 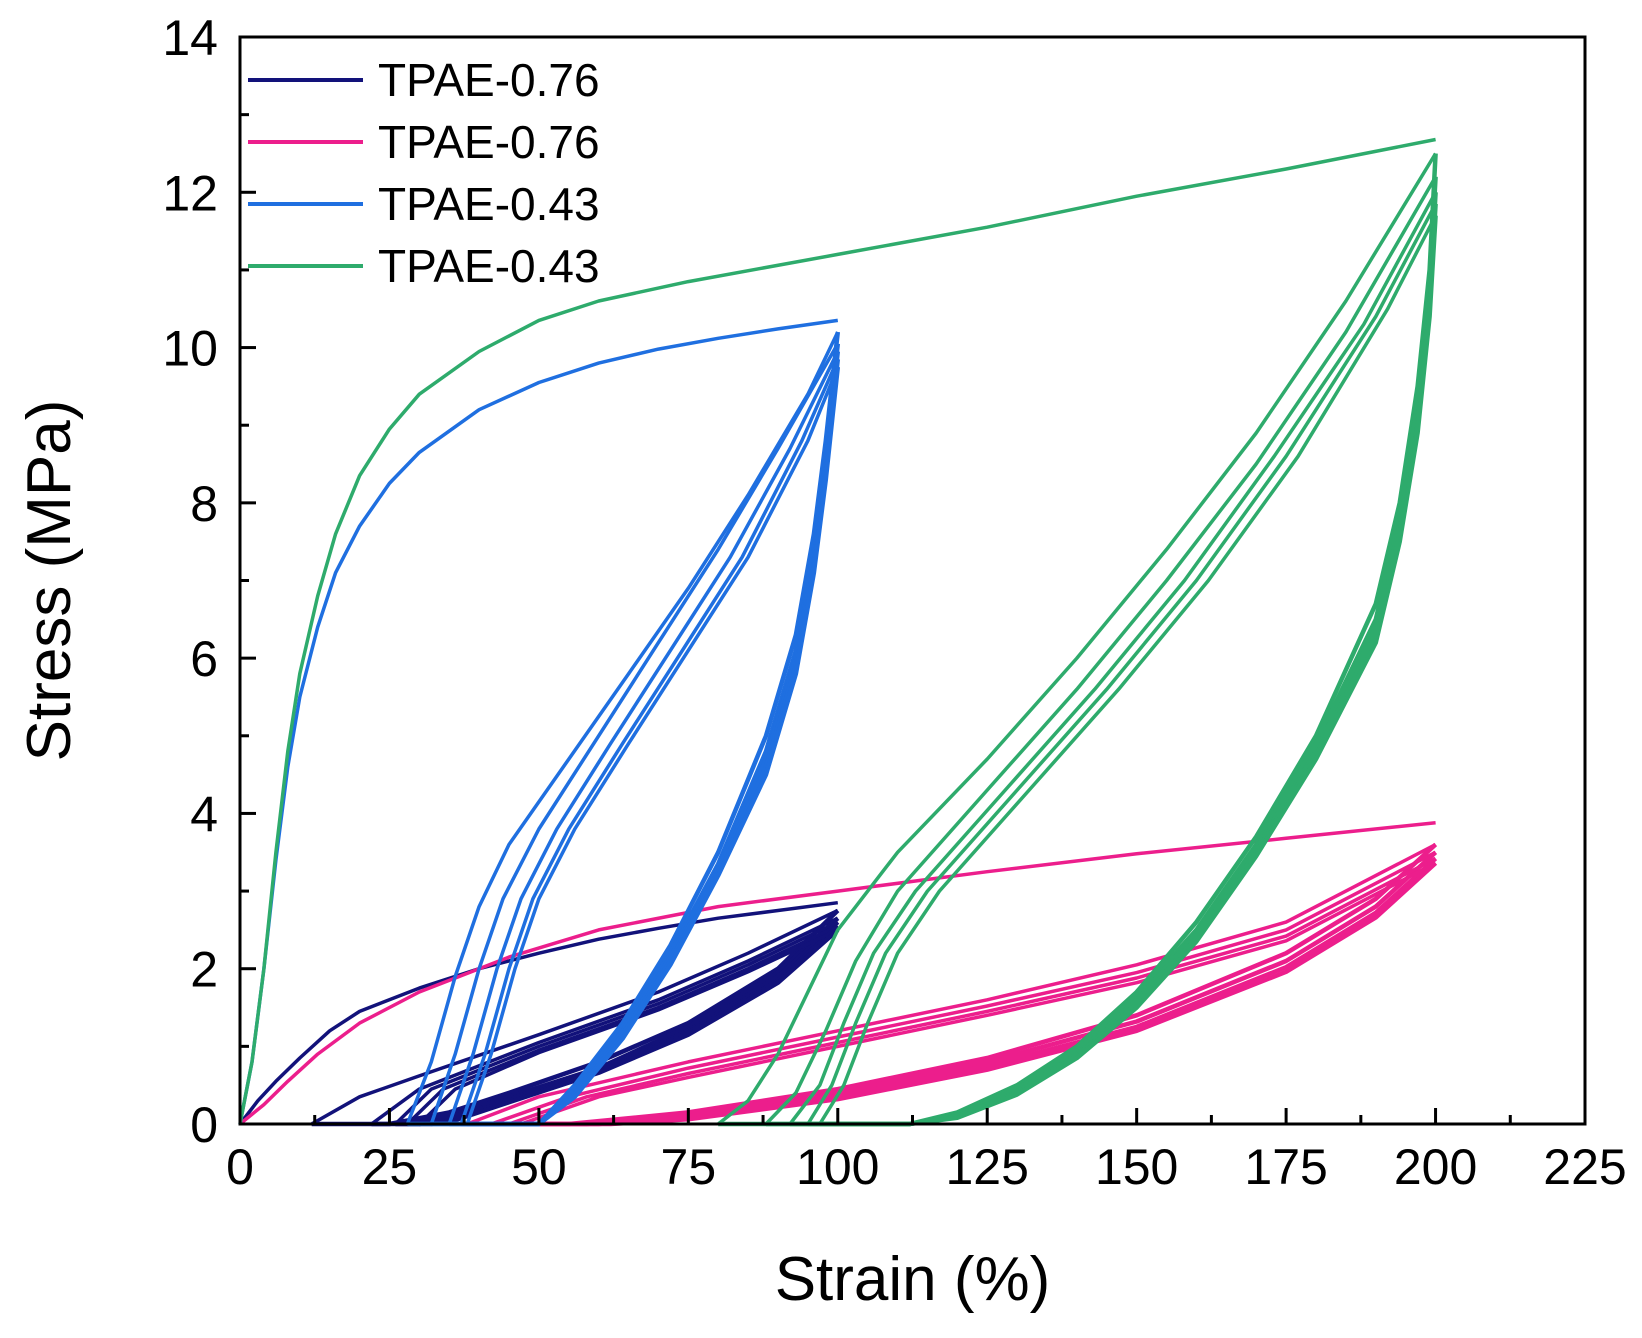 I want to click on legend: TPAE-0.76 TPAE-0.76 TPAE-0.43 TPAE-0.43, so click(x=424, y=173).